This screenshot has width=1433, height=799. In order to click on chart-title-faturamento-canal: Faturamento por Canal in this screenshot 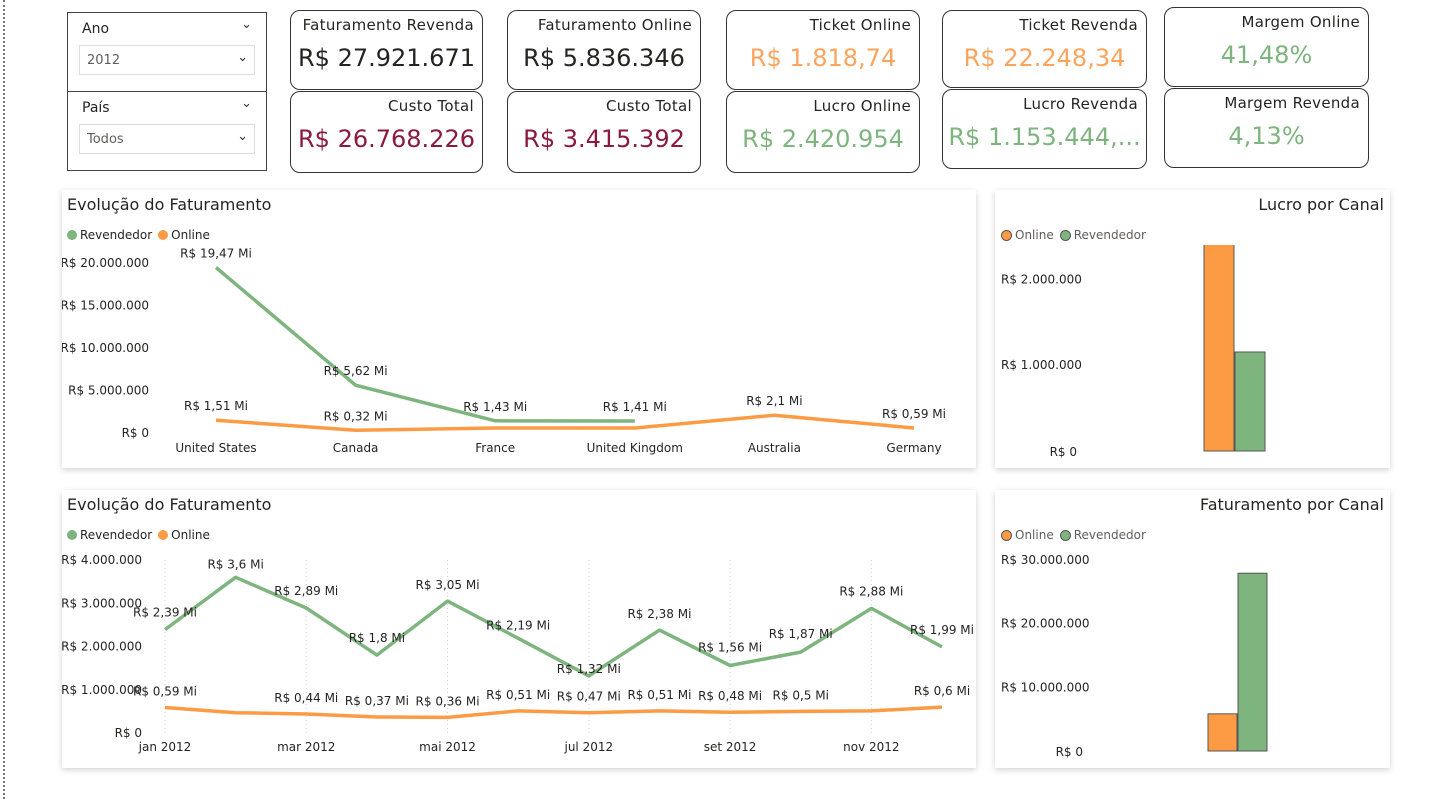, I will do `click(1291, 504)`.